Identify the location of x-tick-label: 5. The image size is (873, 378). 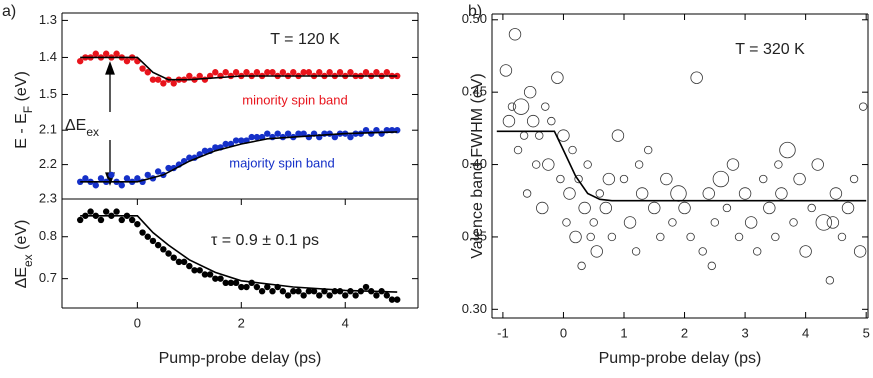
(866, 332).